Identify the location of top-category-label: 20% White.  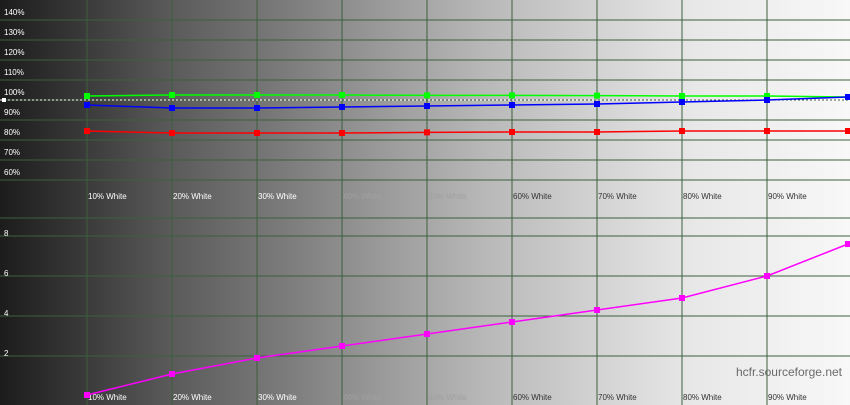
(192, 196).